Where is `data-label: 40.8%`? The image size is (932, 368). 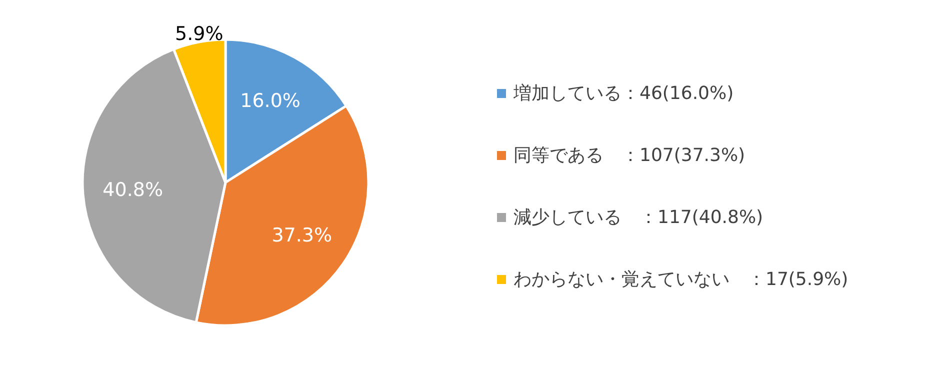 data-label: 40.8% is located at coordinates (133, 190).